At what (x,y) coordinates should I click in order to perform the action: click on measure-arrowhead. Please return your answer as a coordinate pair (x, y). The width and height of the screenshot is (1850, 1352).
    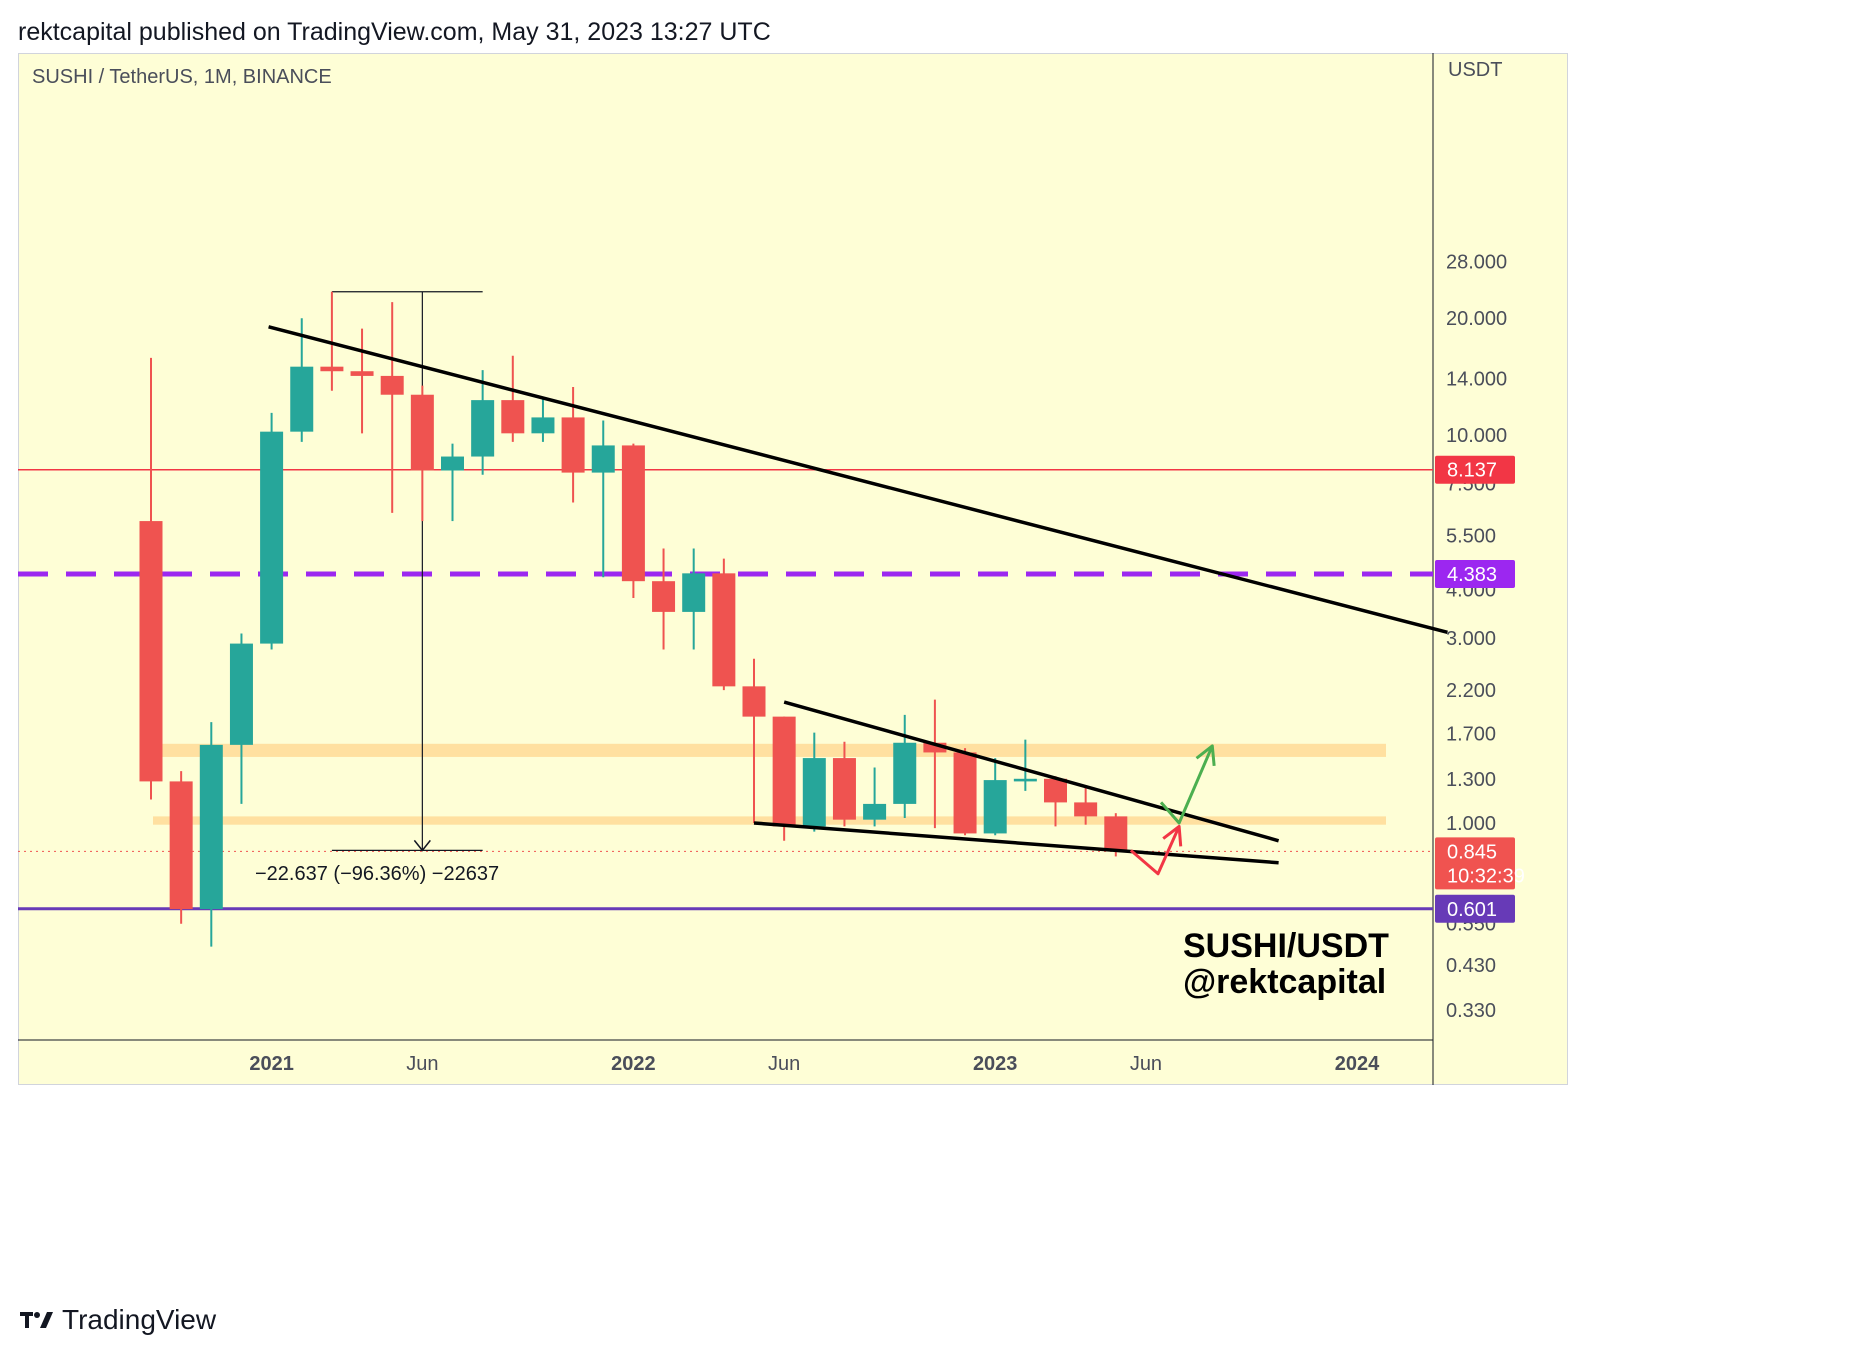
    Looking at the image, I should click on (422, 845).